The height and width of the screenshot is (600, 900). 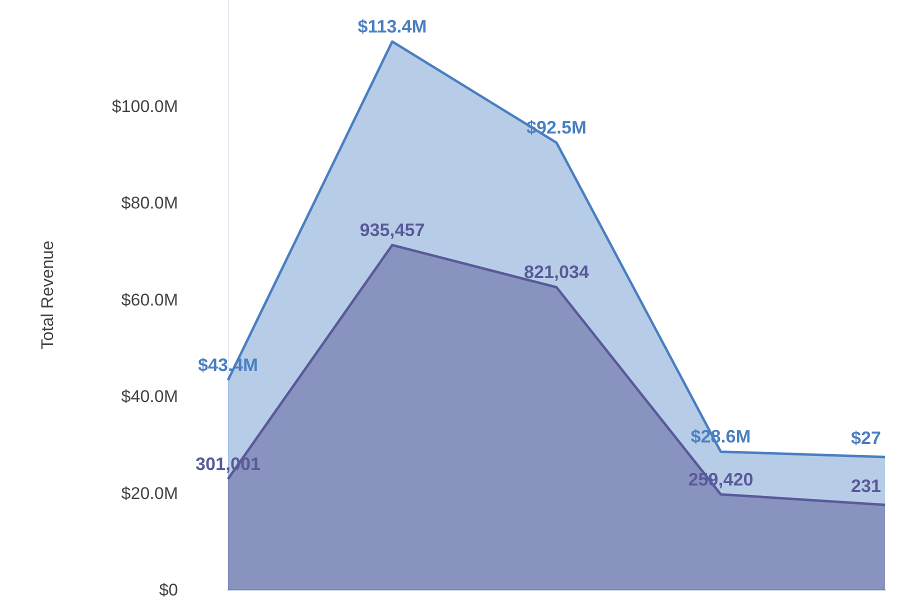 I want to click on annotation: $27, so click(x=866, y=438).